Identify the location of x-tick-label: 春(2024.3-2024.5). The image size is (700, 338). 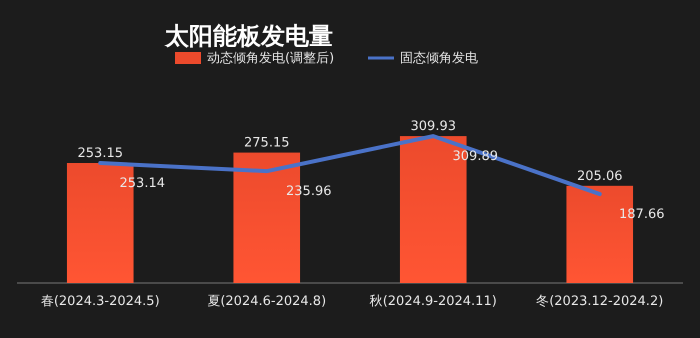
(100, 301).